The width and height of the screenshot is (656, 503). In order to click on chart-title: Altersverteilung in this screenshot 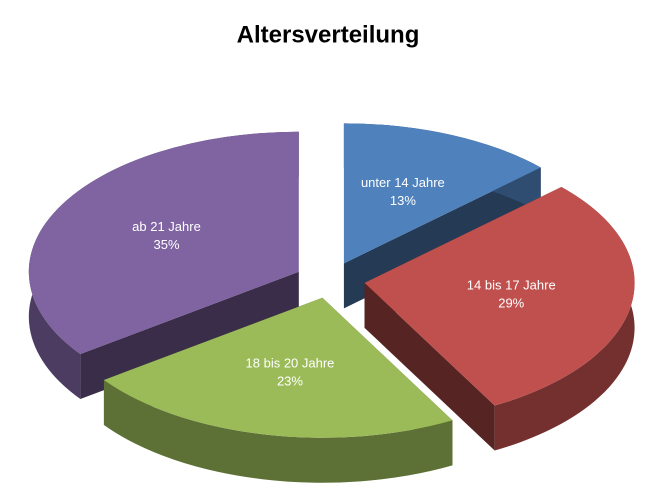, I will do `click(328, 34)`.